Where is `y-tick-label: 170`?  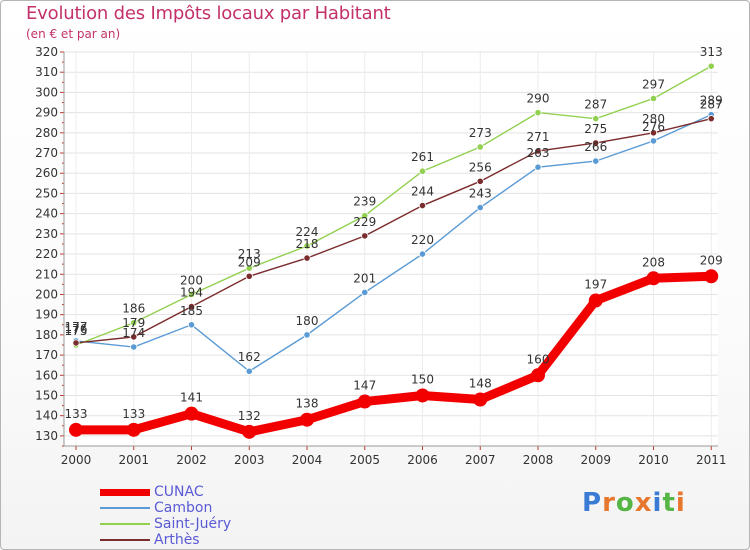 y-tick-label: 170 is located at coordinates (46, 355).